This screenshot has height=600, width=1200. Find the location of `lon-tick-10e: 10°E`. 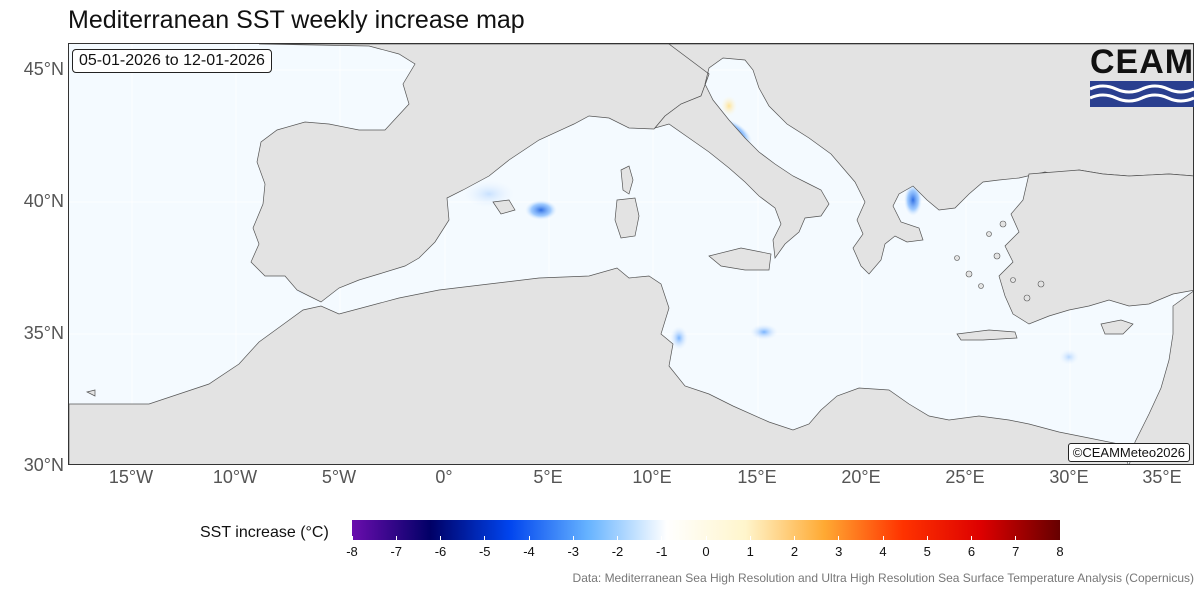

lon-tick-10e: 10°E is located at coordinates (652, 477).